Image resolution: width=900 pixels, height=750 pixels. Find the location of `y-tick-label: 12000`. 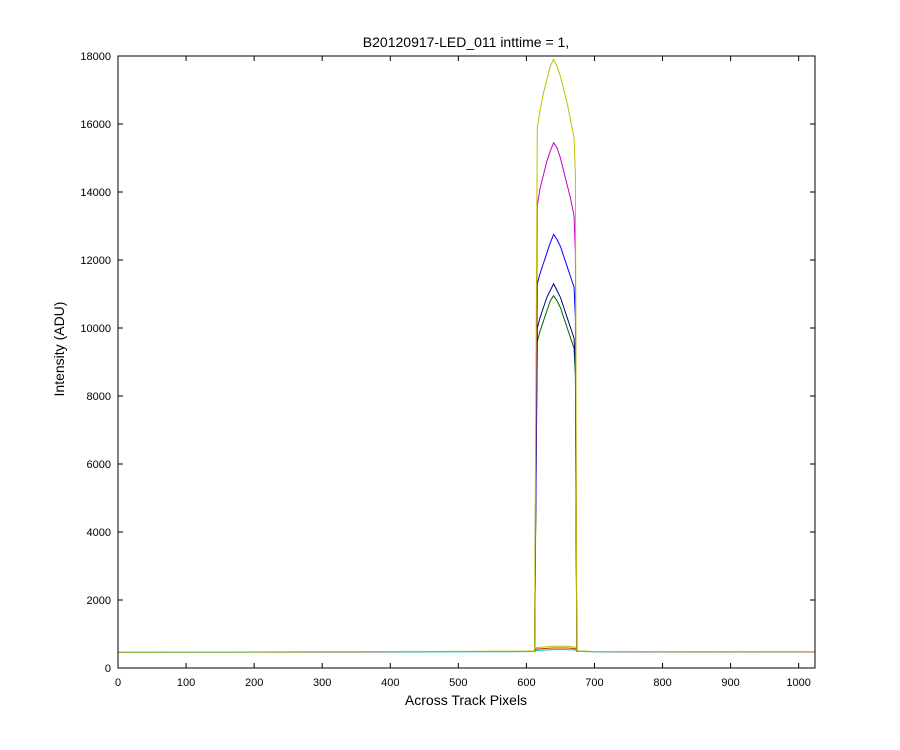

y-tick-label: 12000 is located at coordinates (95, 261).